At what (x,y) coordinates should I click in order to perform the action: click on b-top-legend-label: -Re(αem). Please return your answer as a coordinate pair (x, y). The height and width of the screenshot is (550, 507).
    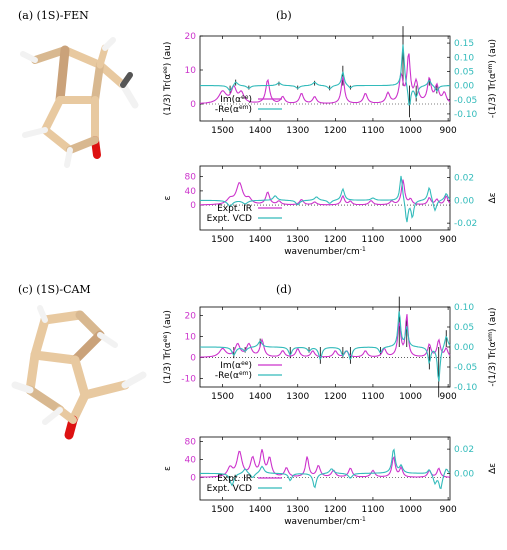
    Looking at the image, I should click on (233, 110).